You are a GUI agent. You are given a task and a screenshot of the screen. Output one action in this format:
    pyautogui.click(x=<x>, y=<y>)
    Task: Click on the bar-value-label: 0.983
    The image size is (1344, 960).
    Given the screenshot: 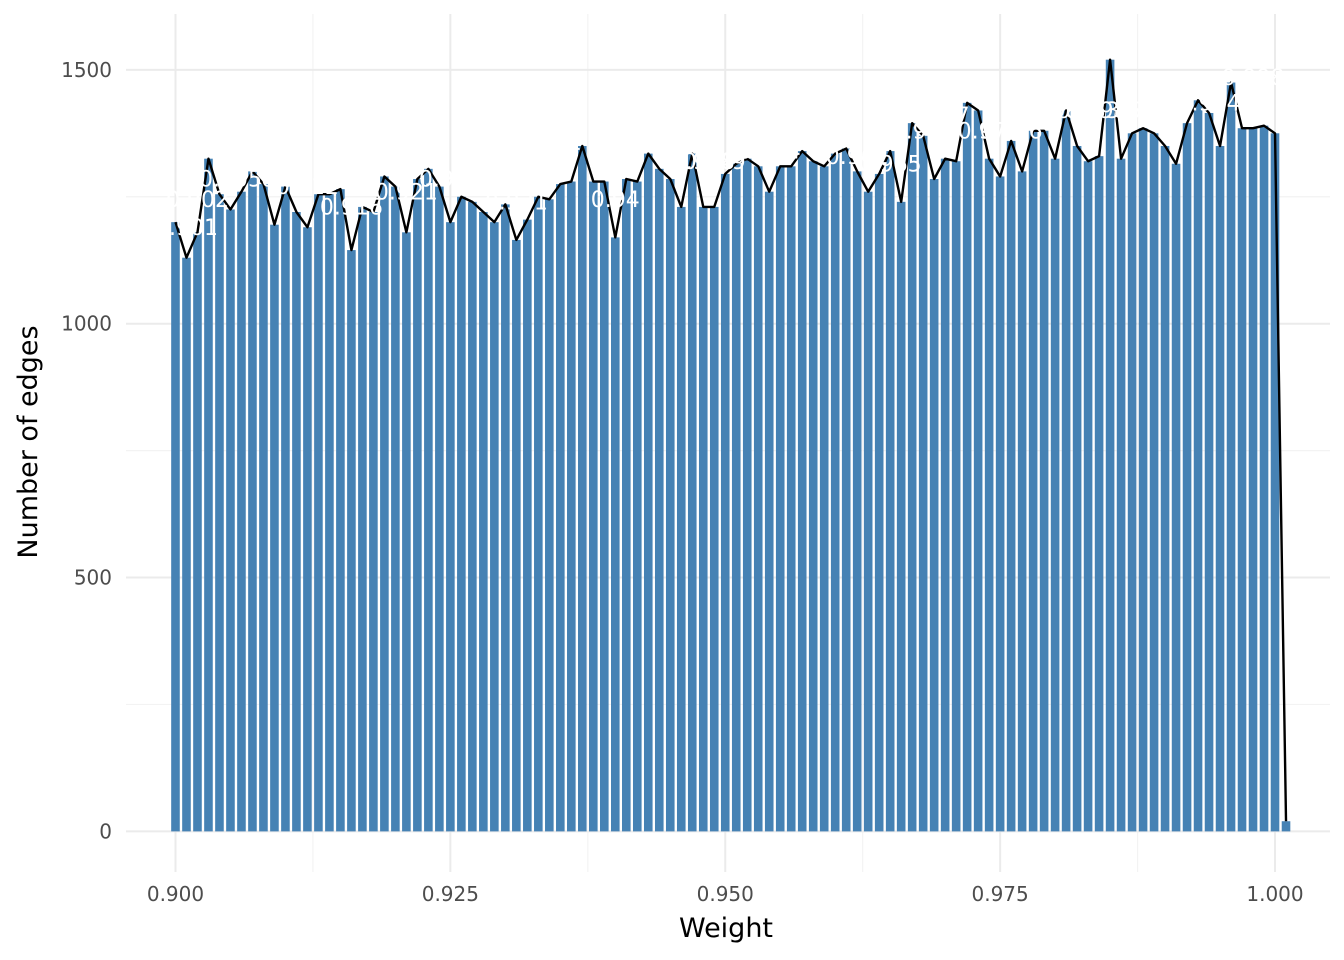 What is the action you would take?
    pyautogui.click(x=1088, y=111)
    